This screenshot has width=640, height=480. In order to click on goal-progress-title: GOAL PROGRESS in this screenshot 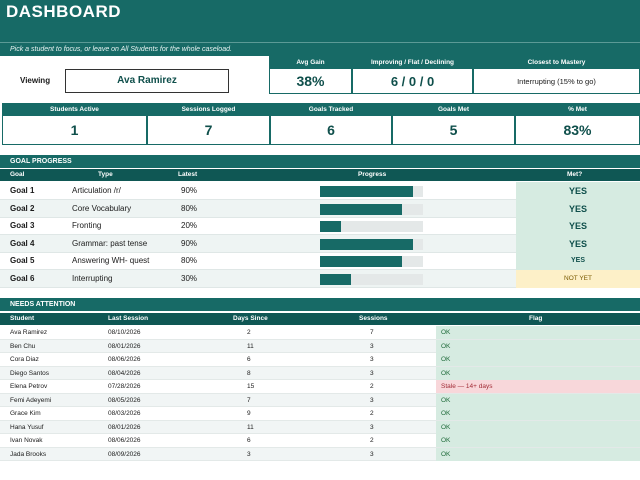, I will do `click(320, 161)`.